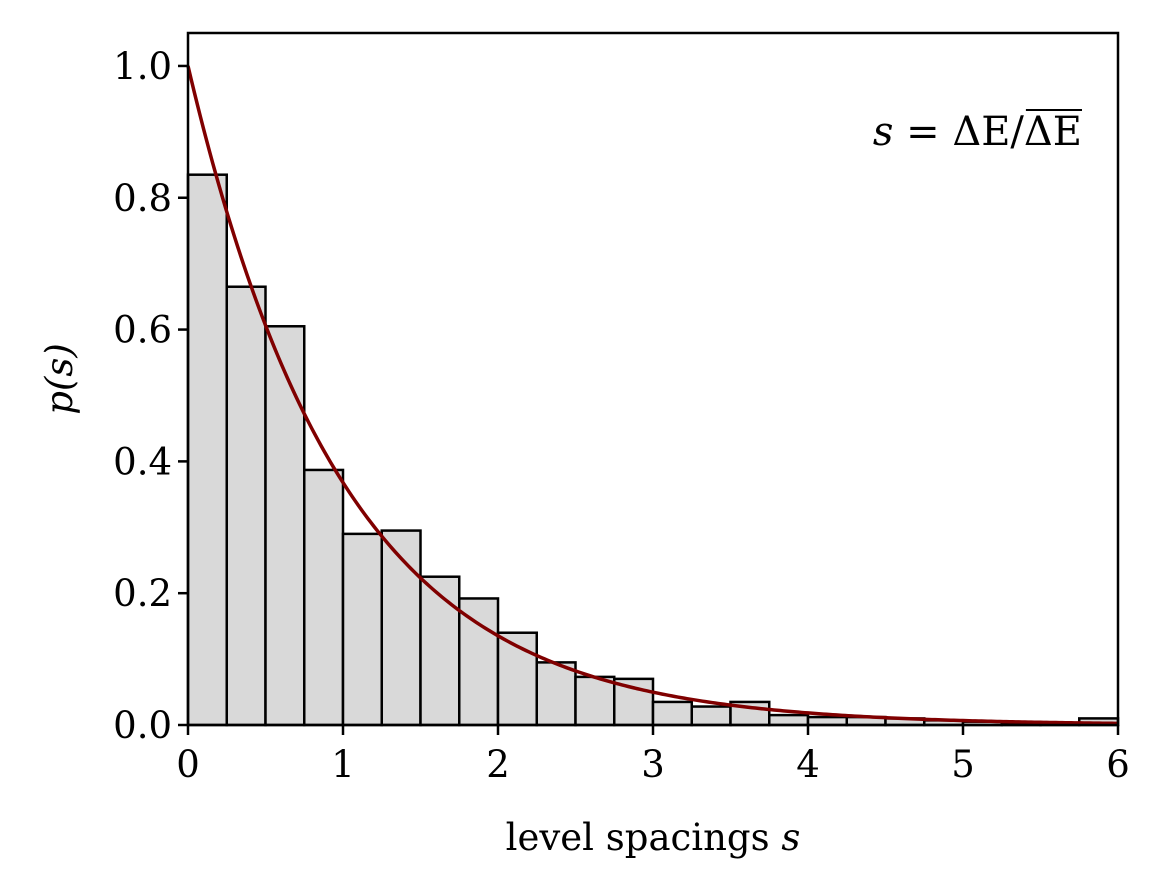  I want to click on y-tick-label: 1.0, so click(142, 66).